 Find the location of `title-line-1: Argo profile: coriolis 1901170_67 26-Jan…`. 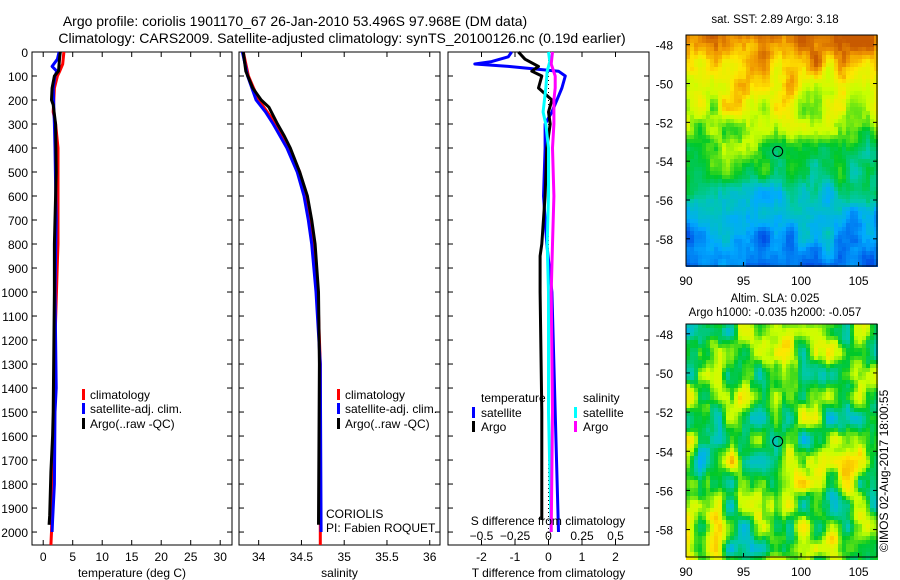

title-line-1: Argo profile: coriolis 1901170_67 26-Jan… is located at coordinates (295, 21).